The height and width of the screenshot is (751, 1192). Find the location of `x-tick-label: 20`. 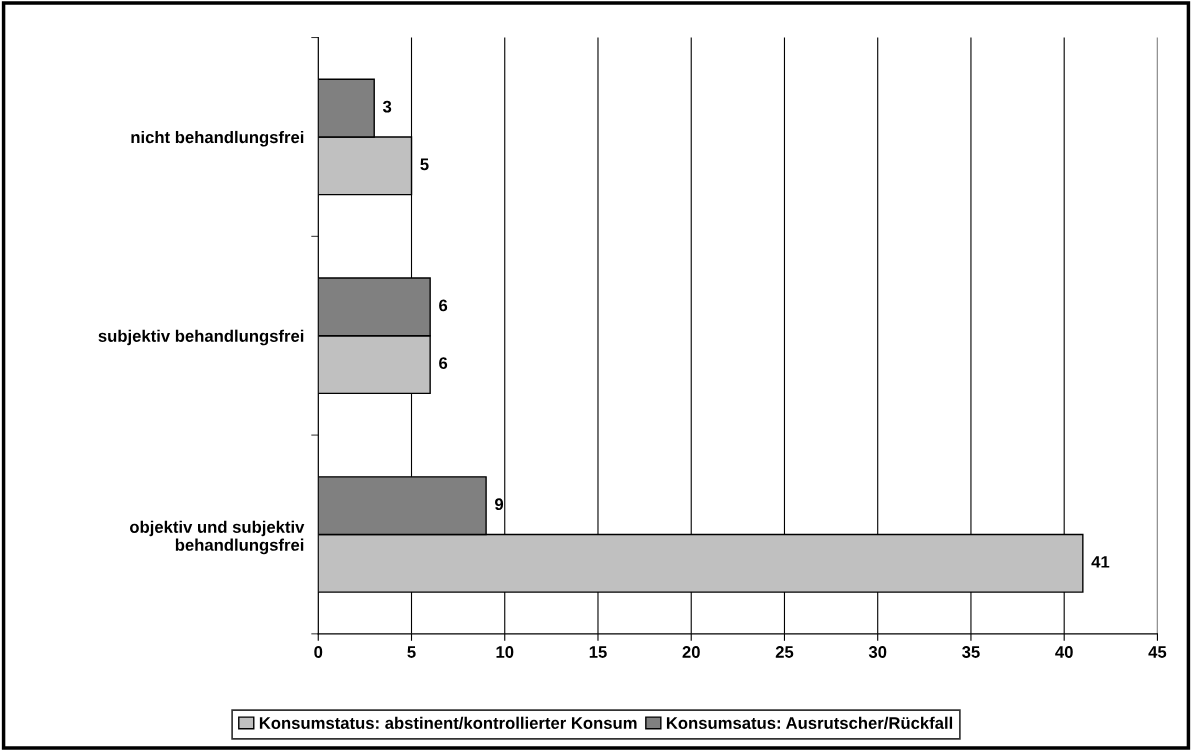

x-tick-label: 20 is located at coordinates (691, 652).